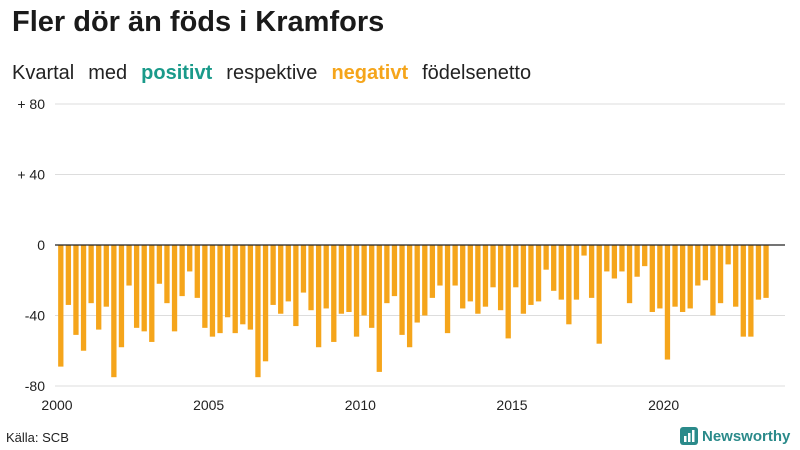 This screenshot has height=450, width=800. What do you see at coordinates (477, 73) in the screenshot?
I see `subtitle-word: födelsenetto` at bounding box center [477, 73].